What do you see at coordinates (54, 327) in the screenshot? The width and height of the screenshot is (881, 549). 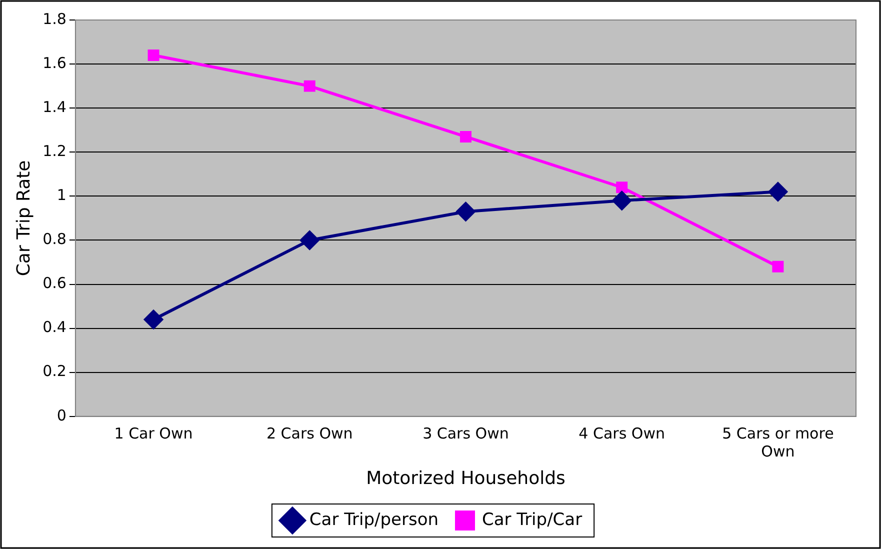 I see `y-tick-label: 0.4` at bounding box center [54, 327].